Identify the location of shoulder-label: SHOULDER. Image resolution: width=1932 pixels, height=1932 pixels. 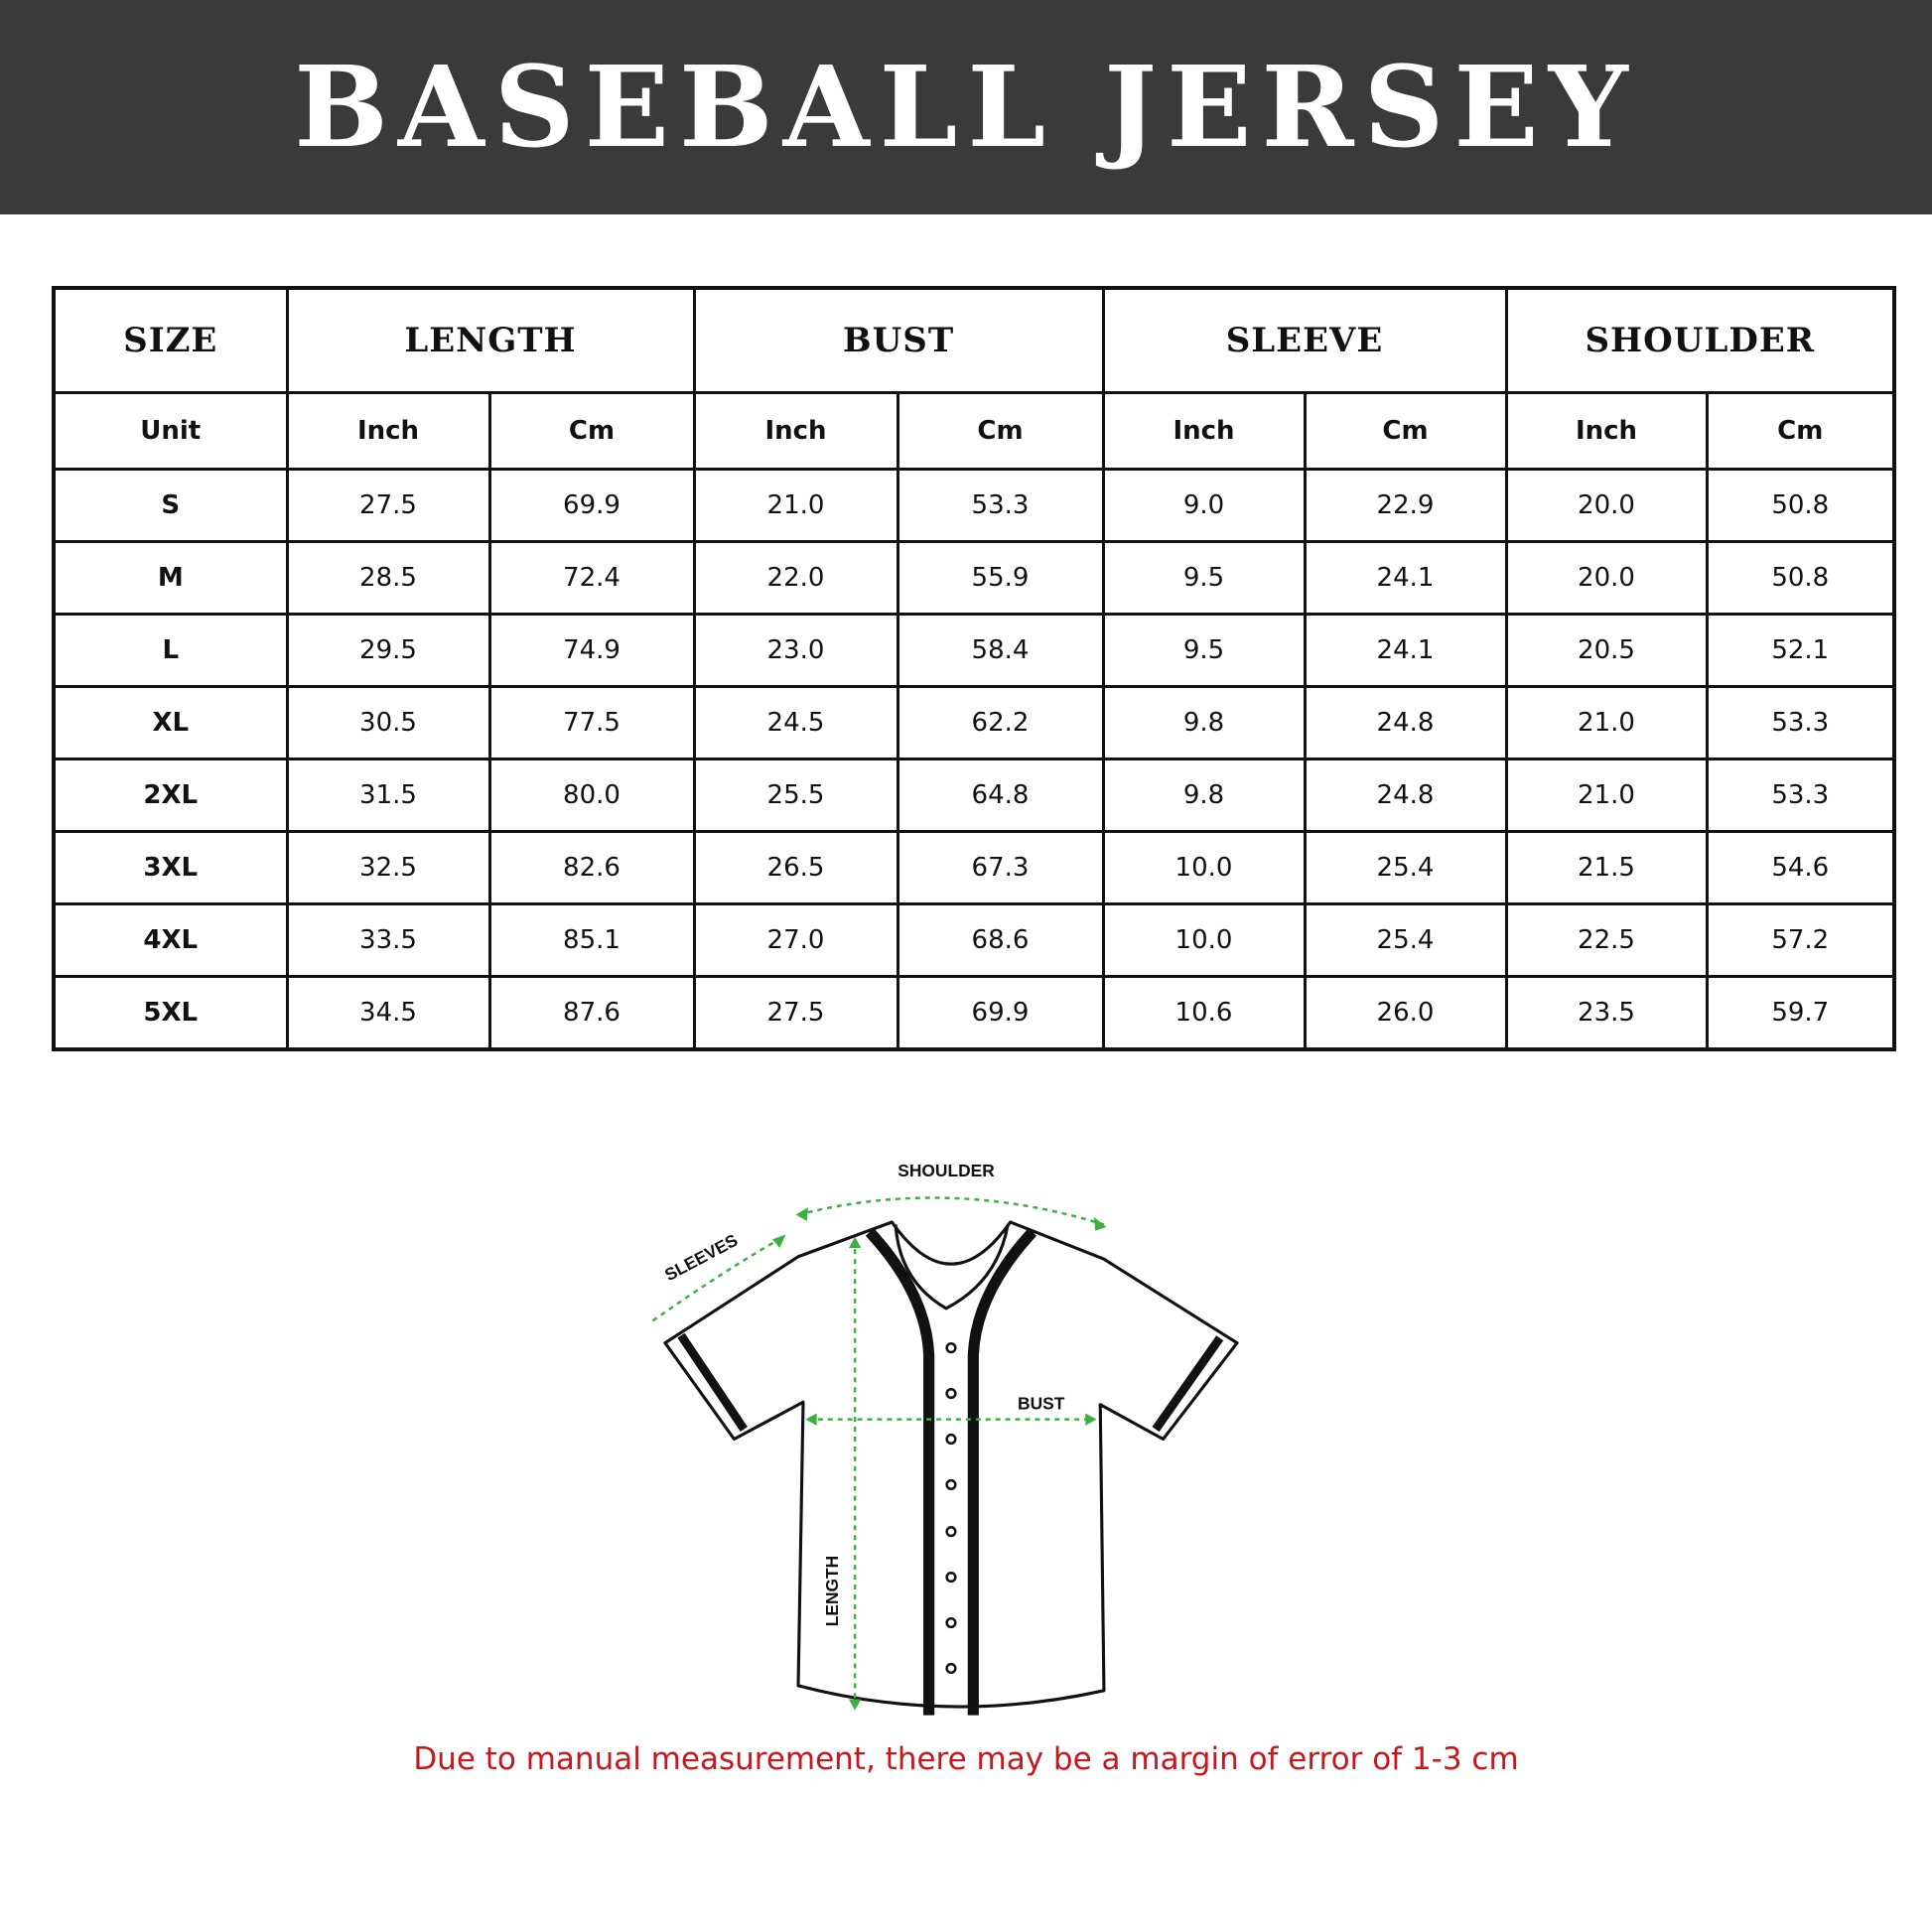
(946, 1170).